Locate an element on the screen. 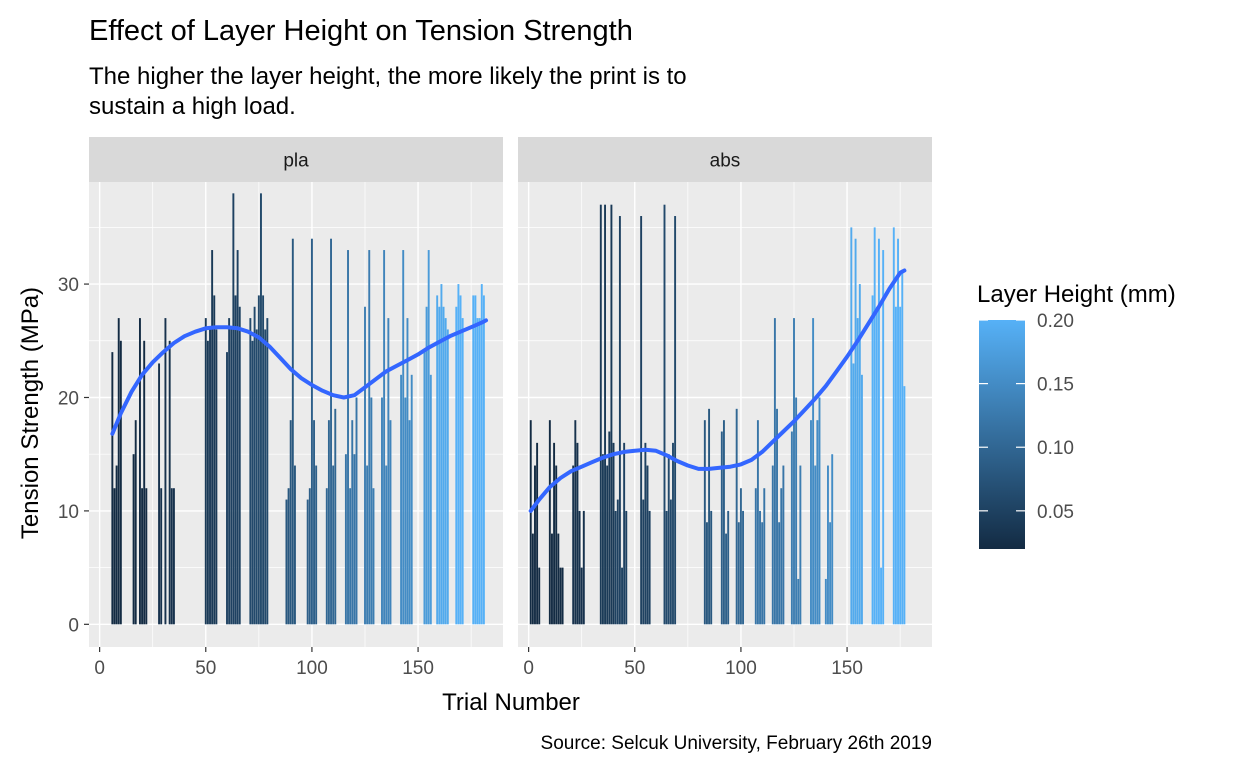 The width and height of the screenshot is (1248, 768). y-axis-title: Tension Strength (MPa) is located at coordinates (30, 413).